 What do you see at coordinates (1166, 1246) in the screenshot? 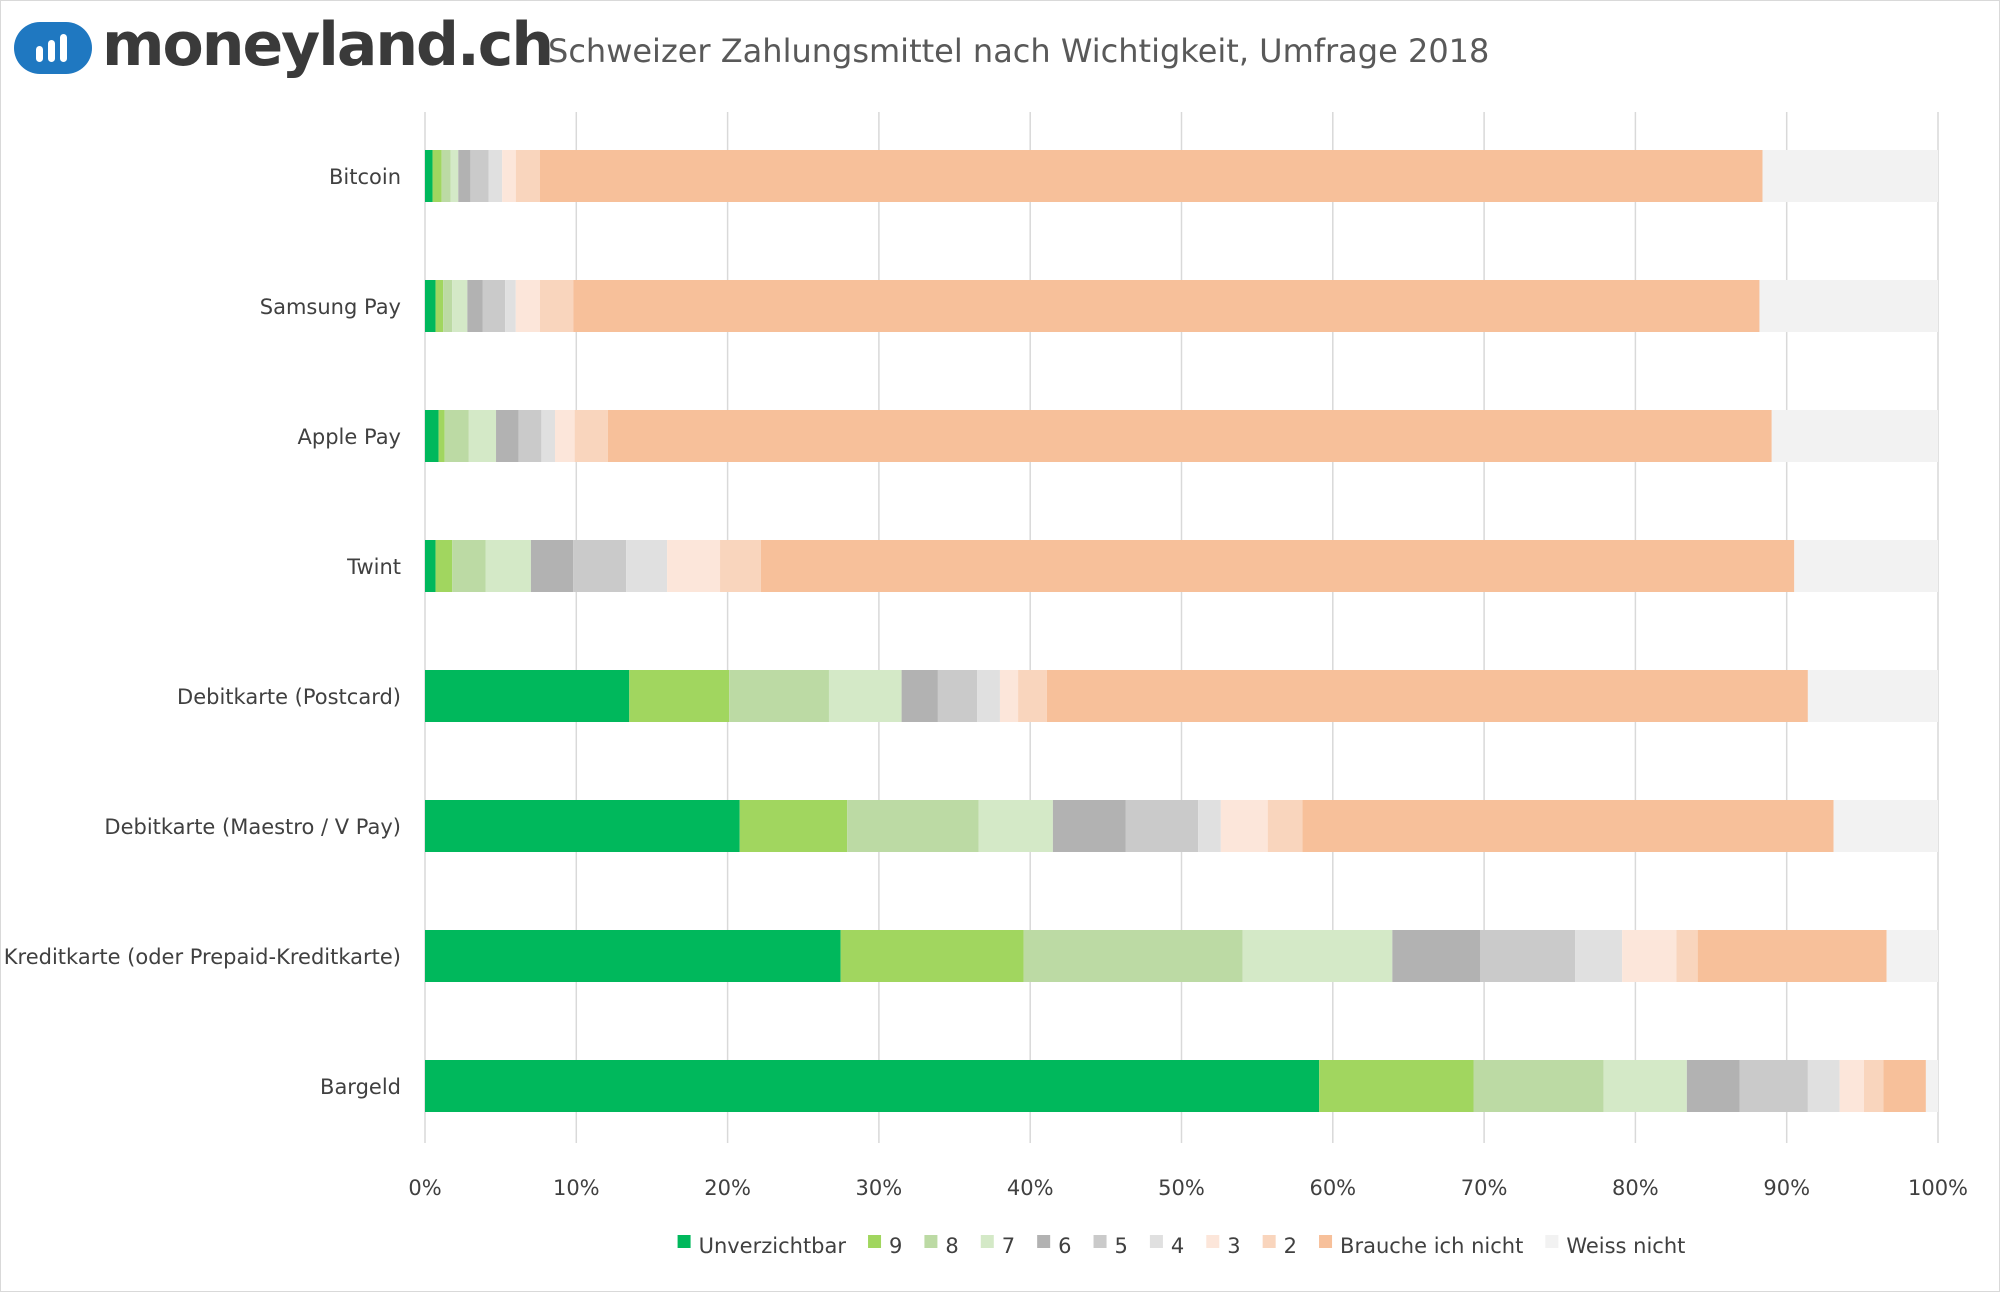
I see `legend-item: 4` at bounding box center [1166, 1246].